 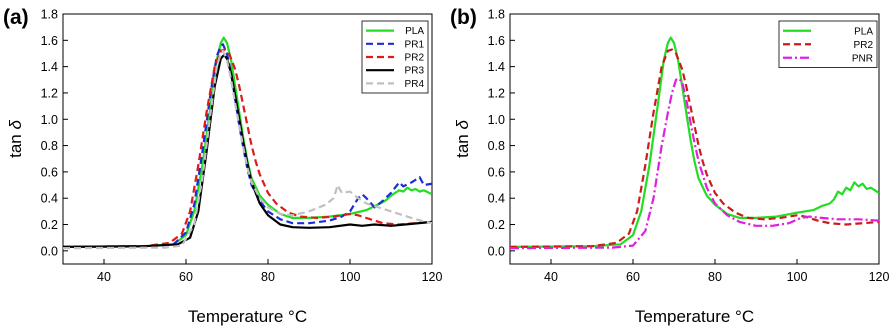 I want to click on legend-label-pnr: PNR, so click(x=862, y=58).